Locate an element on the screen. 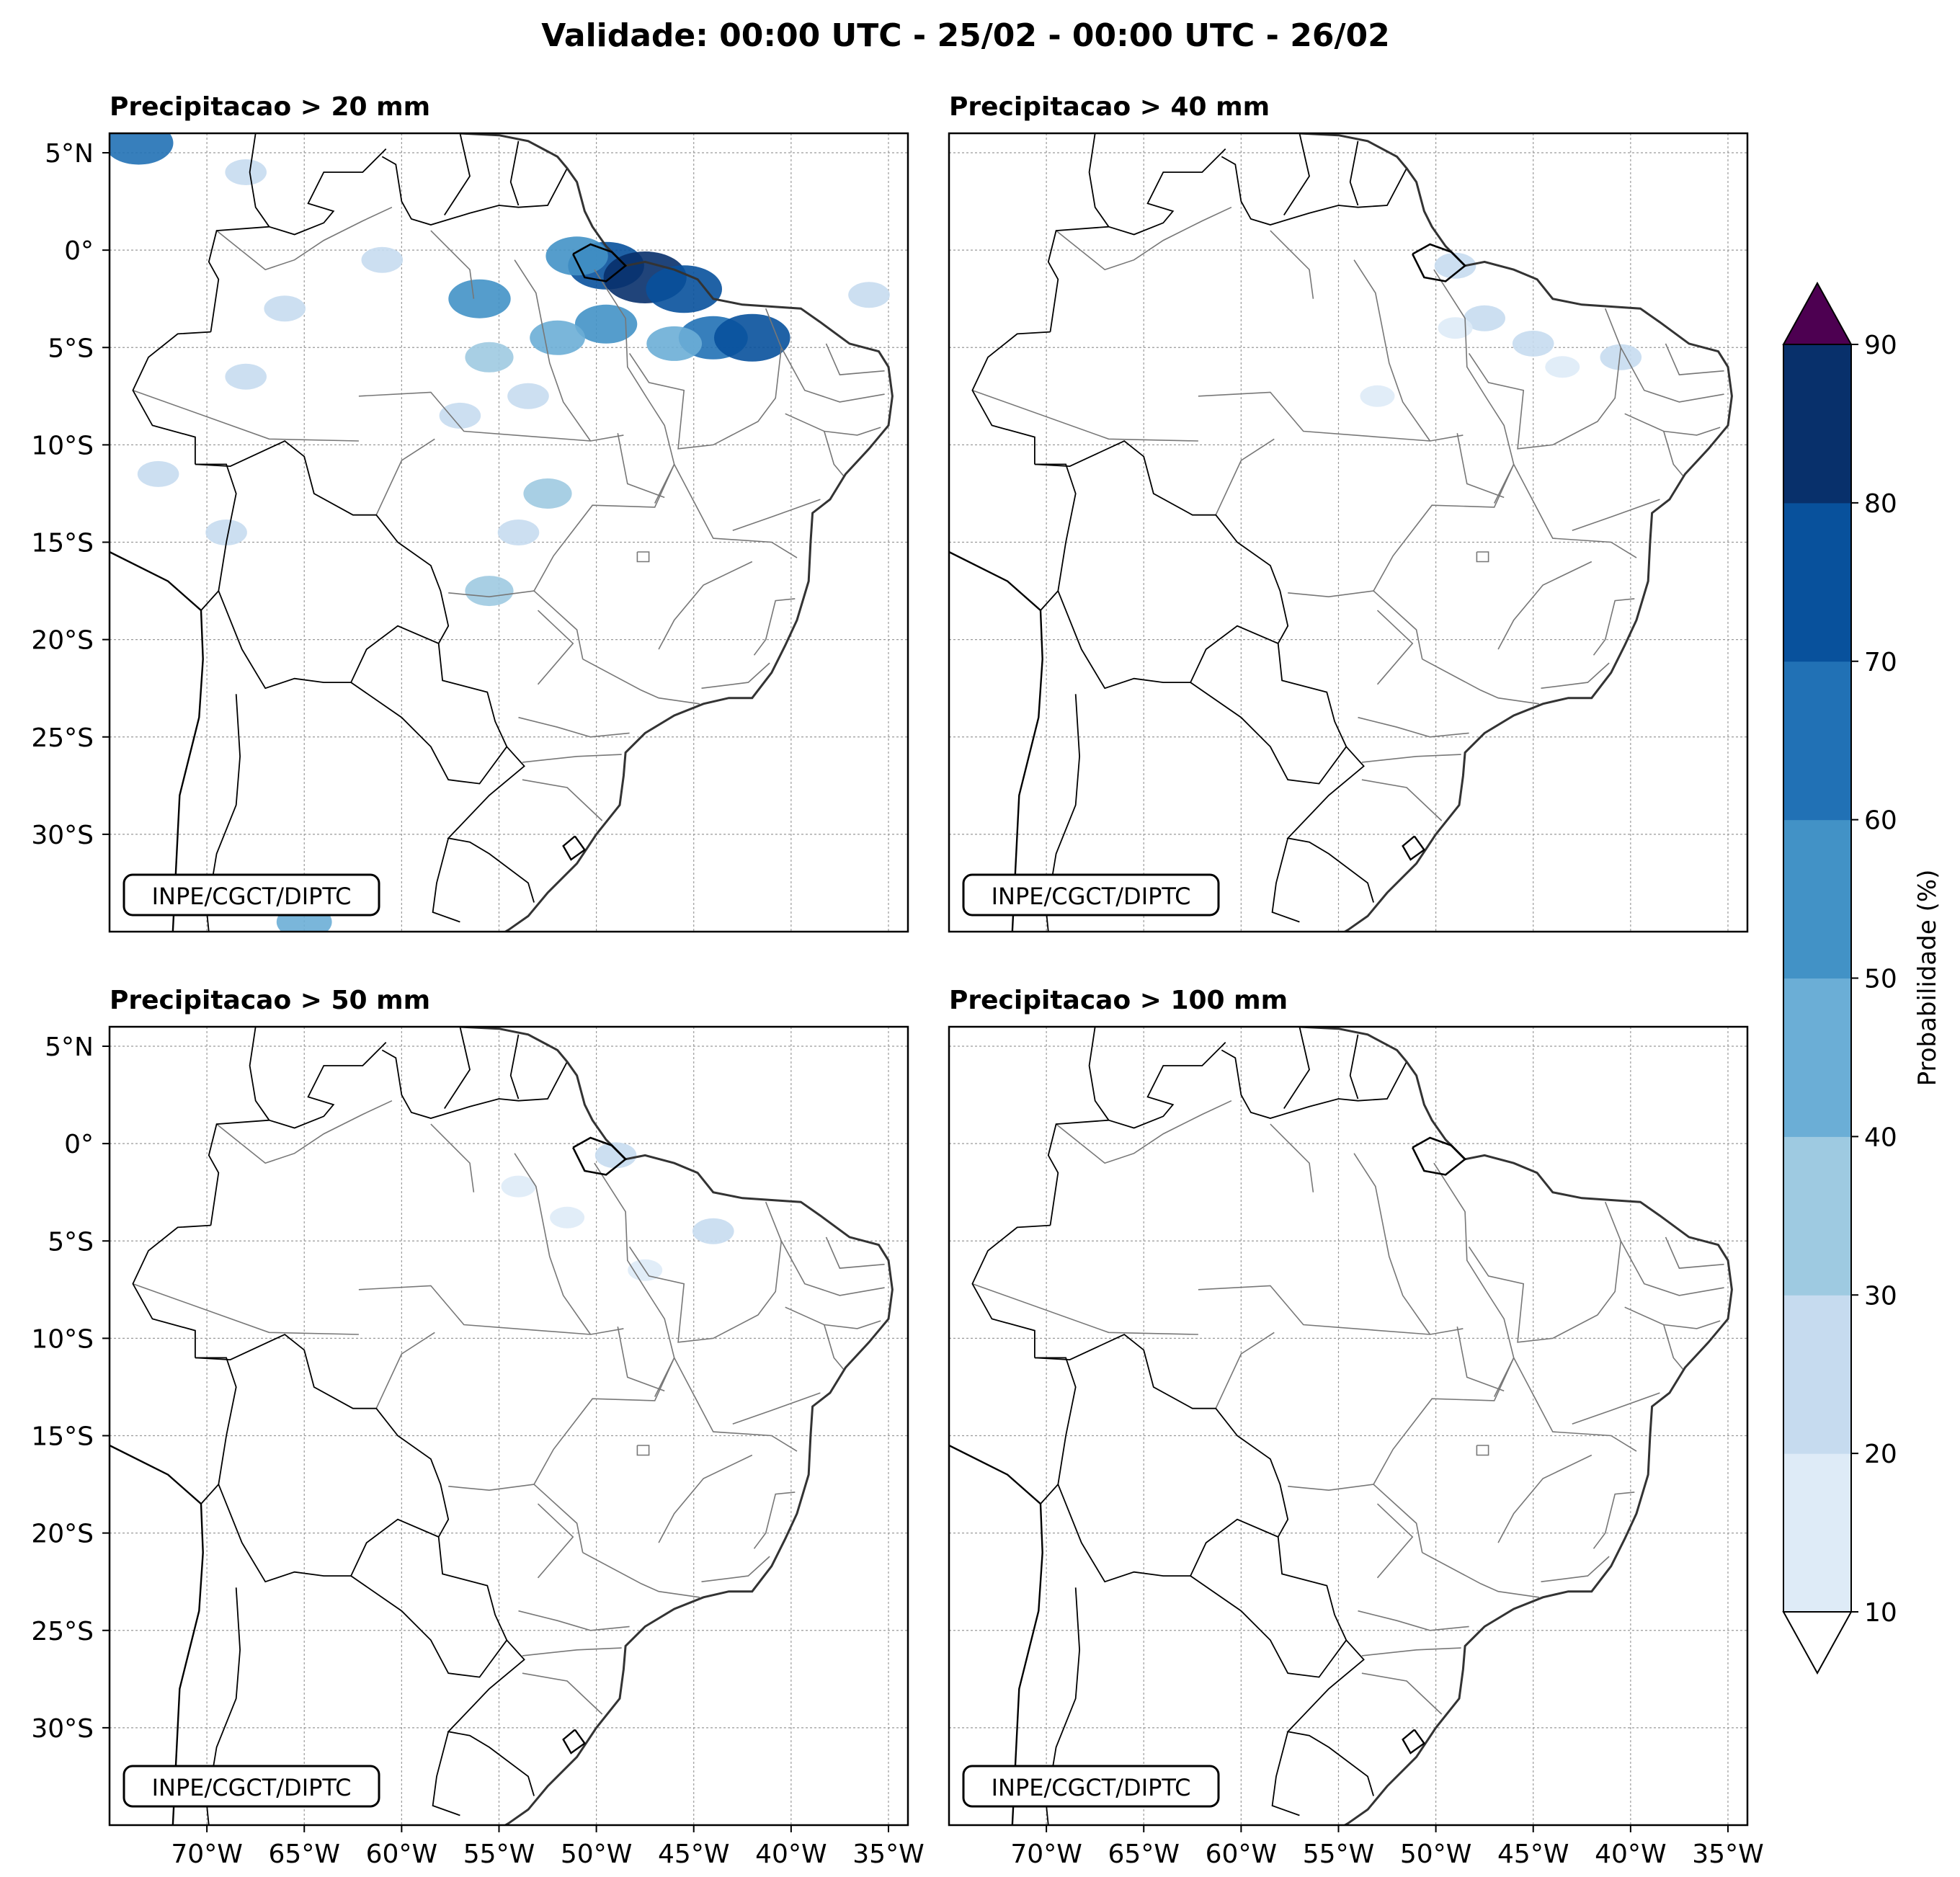 This screenshot has width=1960, height=1877. lat-tick-label: 15°S is located at coordinates (62, 544).